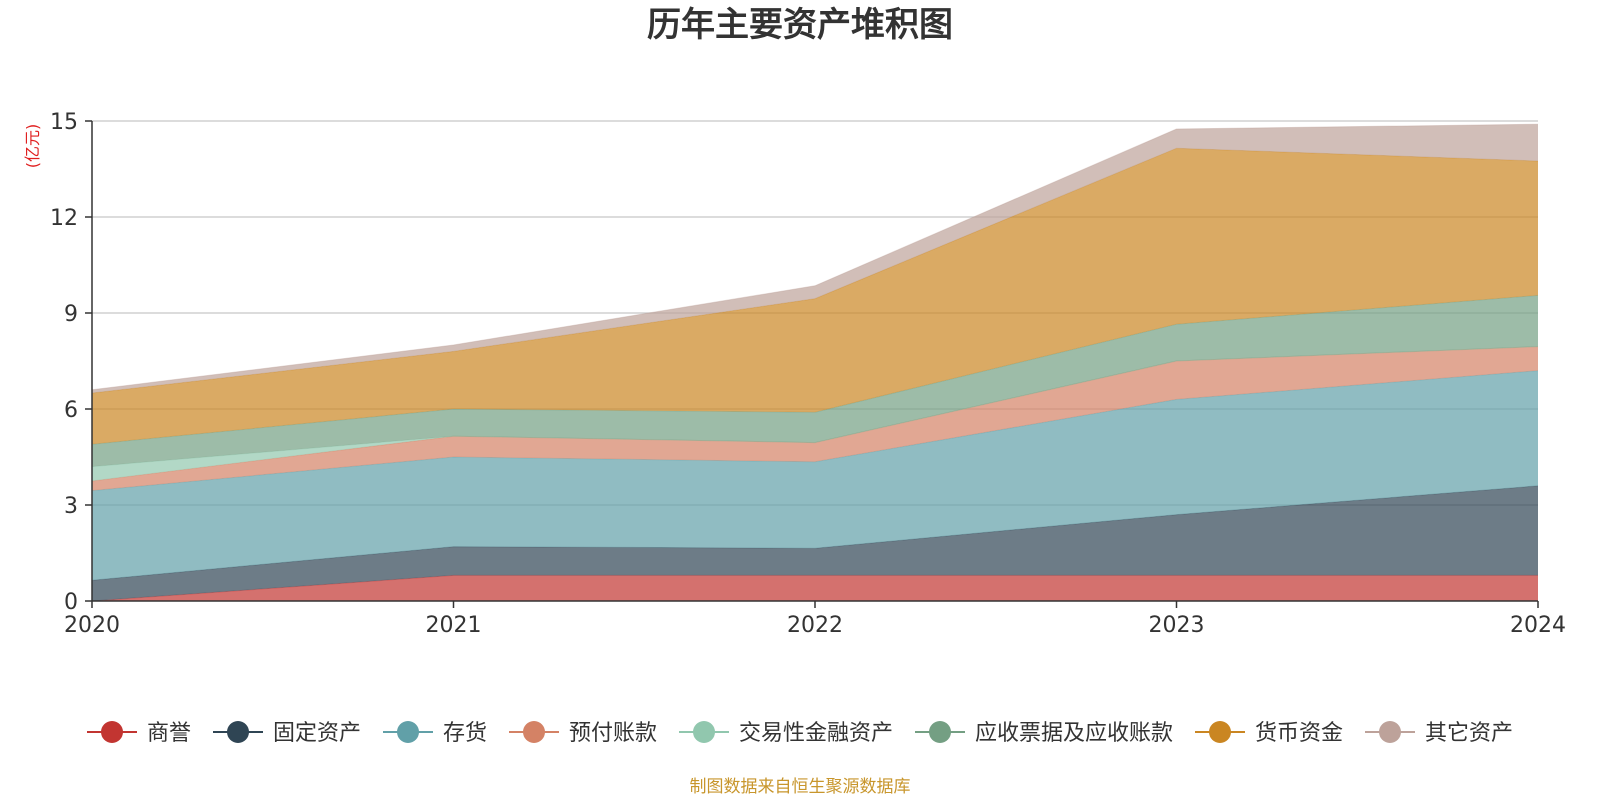 This screenshot has width=1600, height=800. I want to click on legend-item-1: 固定资产, so click(287, 733).